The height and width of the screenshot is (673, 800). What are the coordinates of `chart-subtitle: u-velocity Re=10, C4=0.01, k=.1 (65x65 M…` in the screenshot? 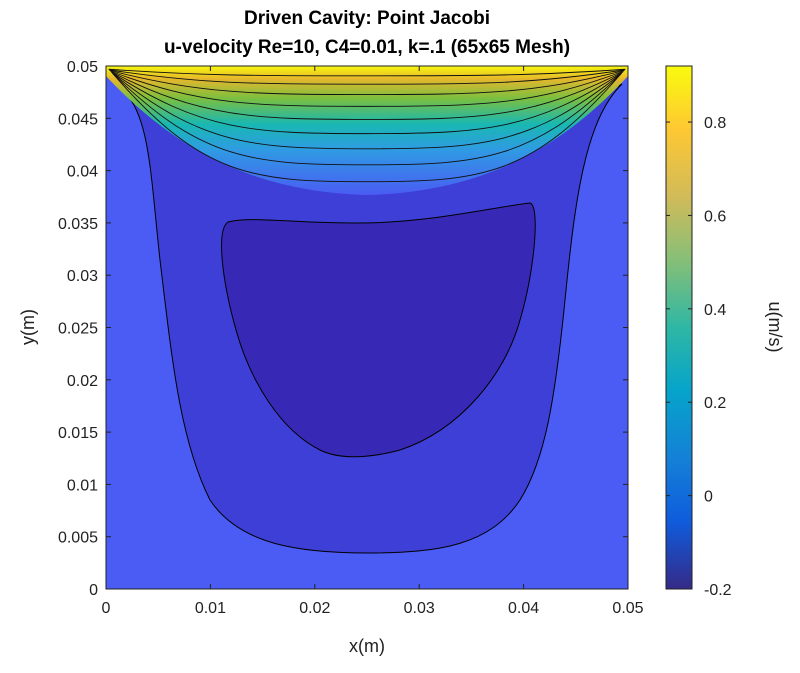 It's located at (367, 47).